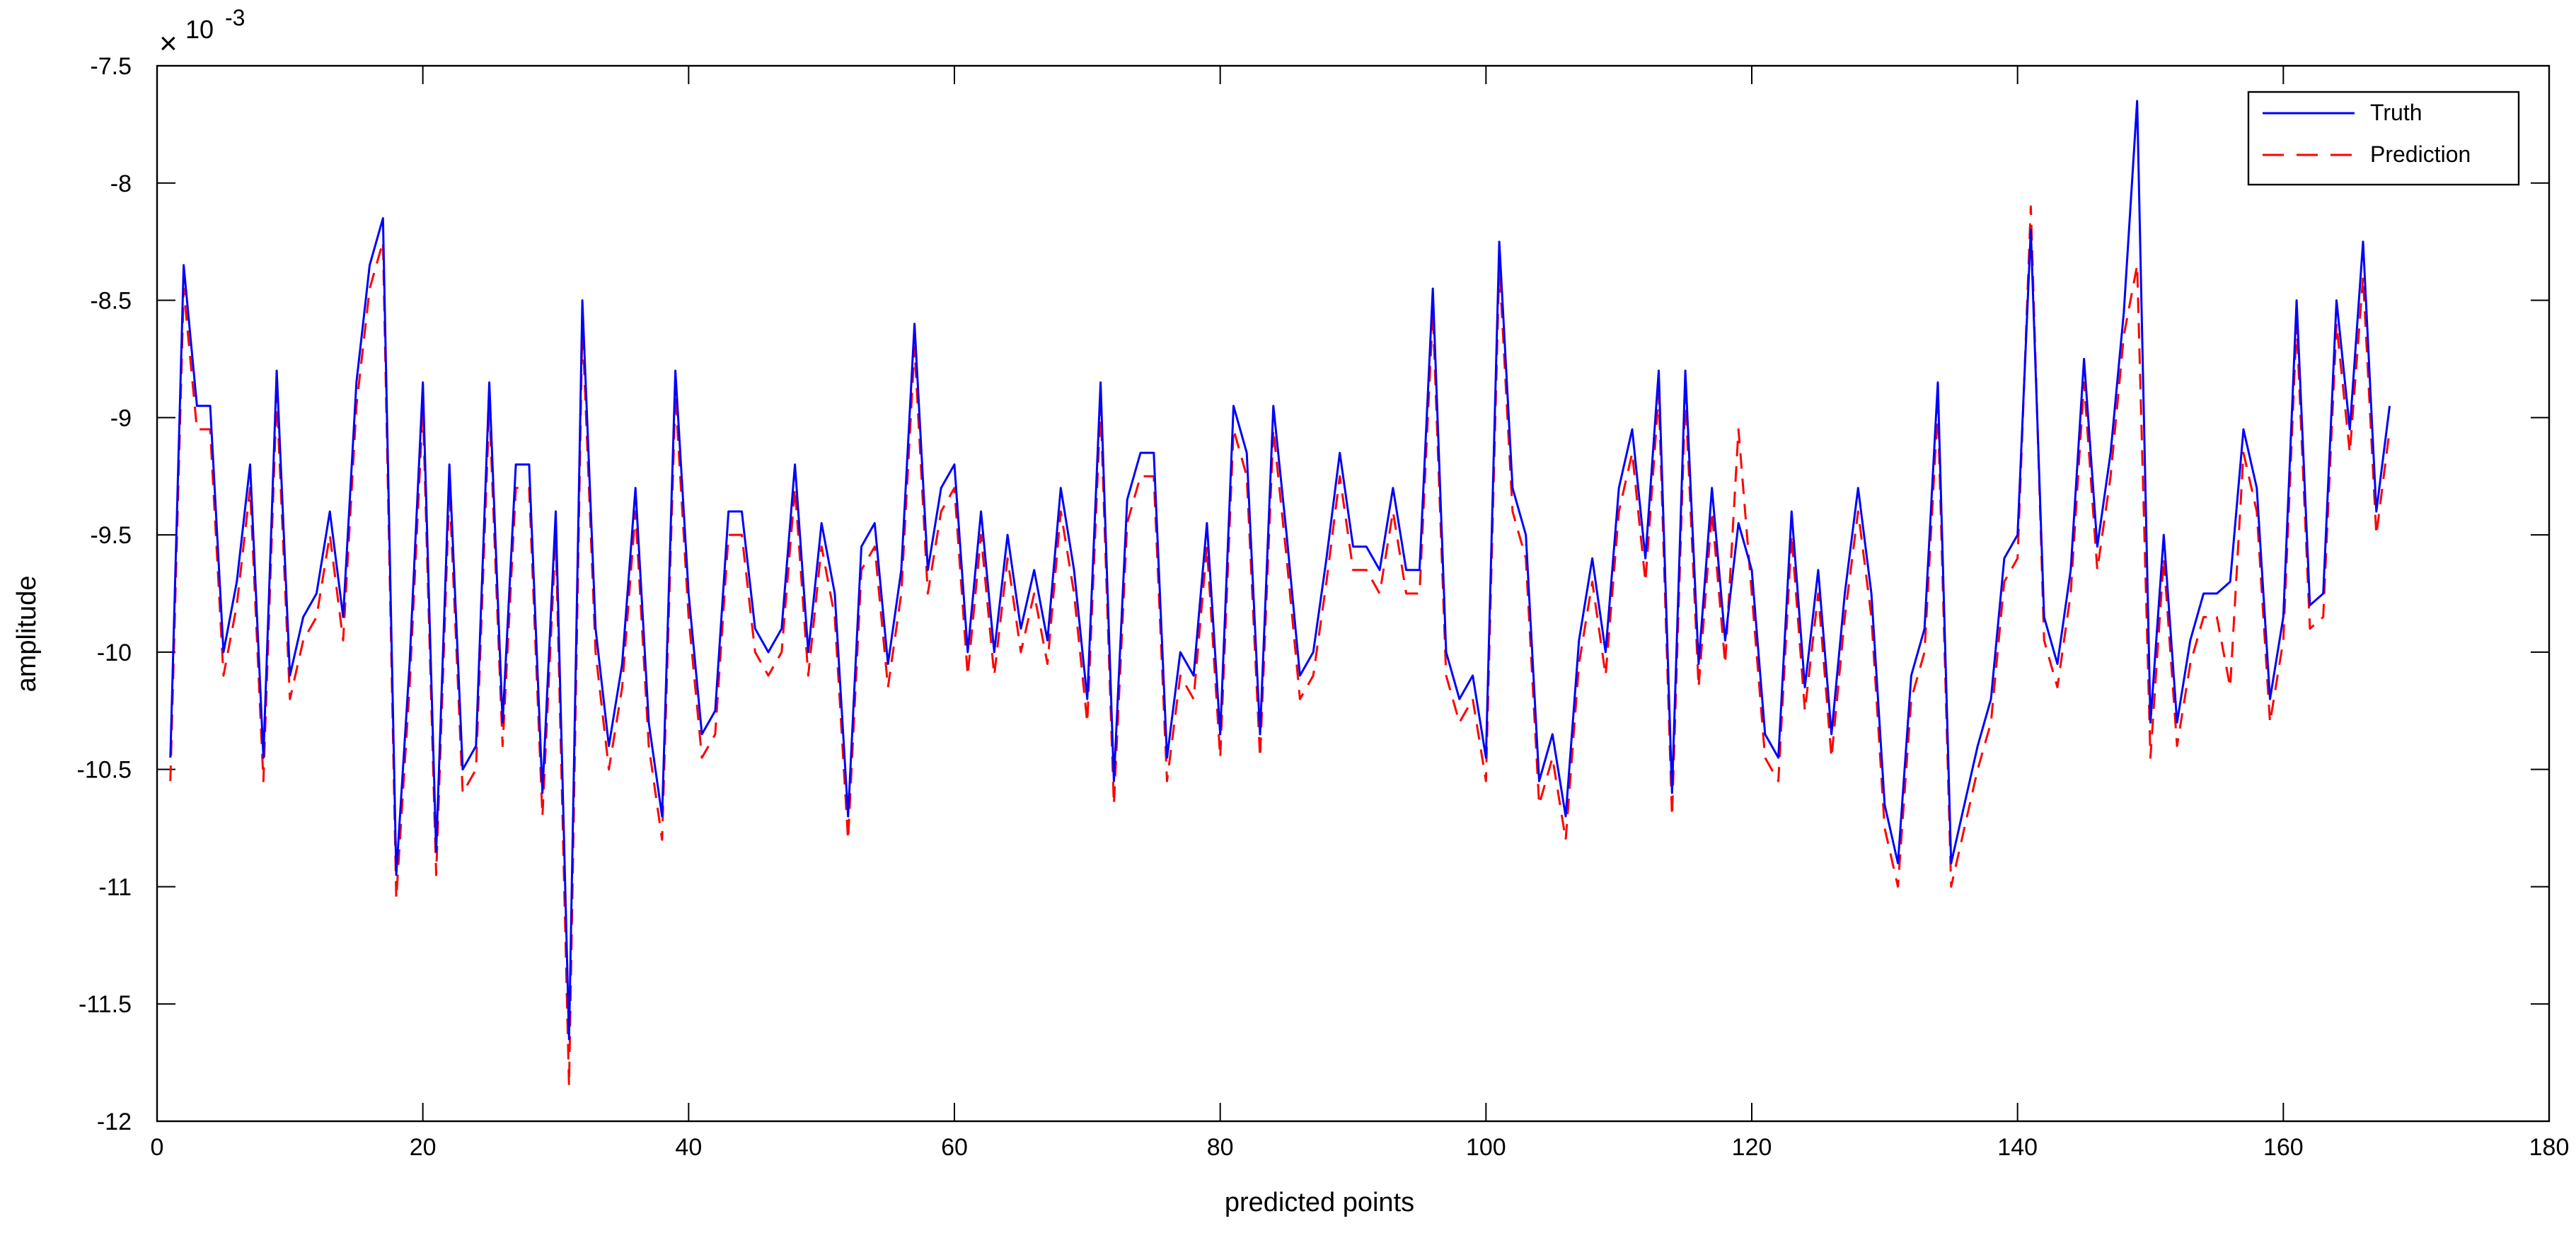 This screenshot has width=2576, height=1233. Describe the element at coordinates (111, 301) in the screenshot. I see `y-tick-label: -8.5` at that location.